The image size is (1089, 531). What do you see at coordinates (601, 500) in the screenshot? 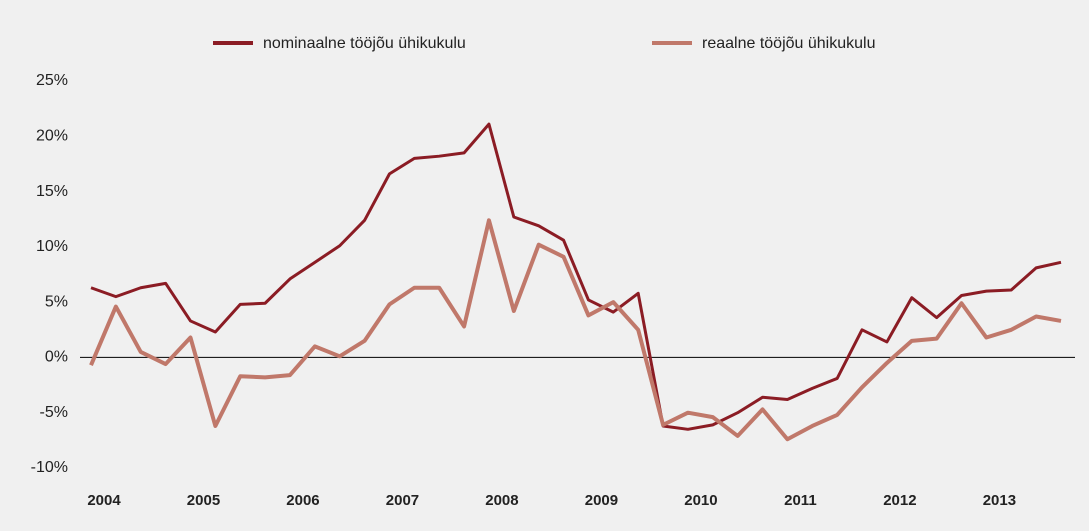
I see `x-tick-label: 2009` at bounding box center [601, 500].